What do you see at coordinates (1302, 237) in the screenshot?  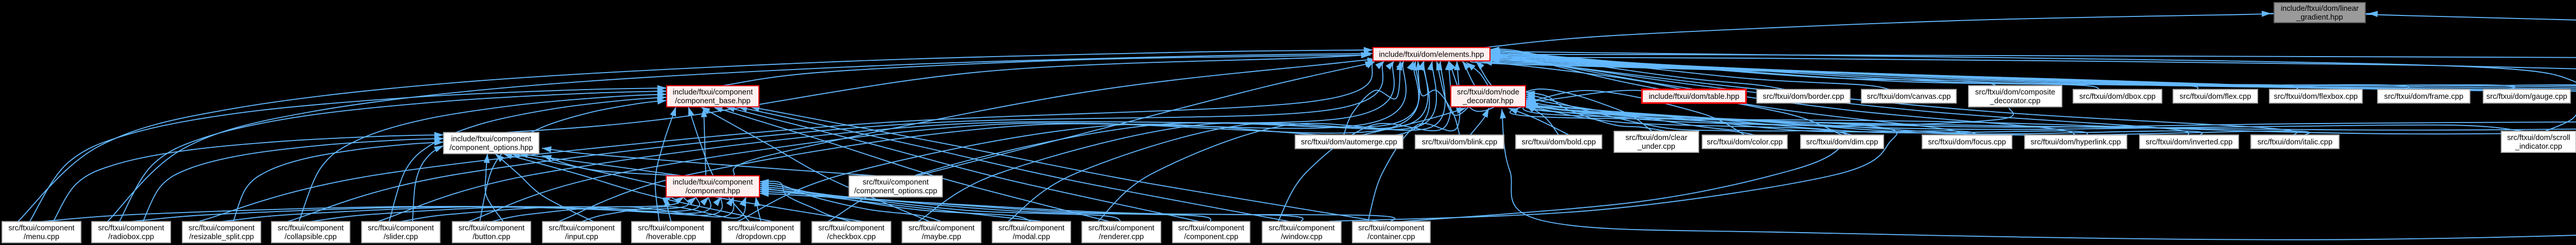 I see `svg-text: /window.cpp` at bounding box center [1302, 237].